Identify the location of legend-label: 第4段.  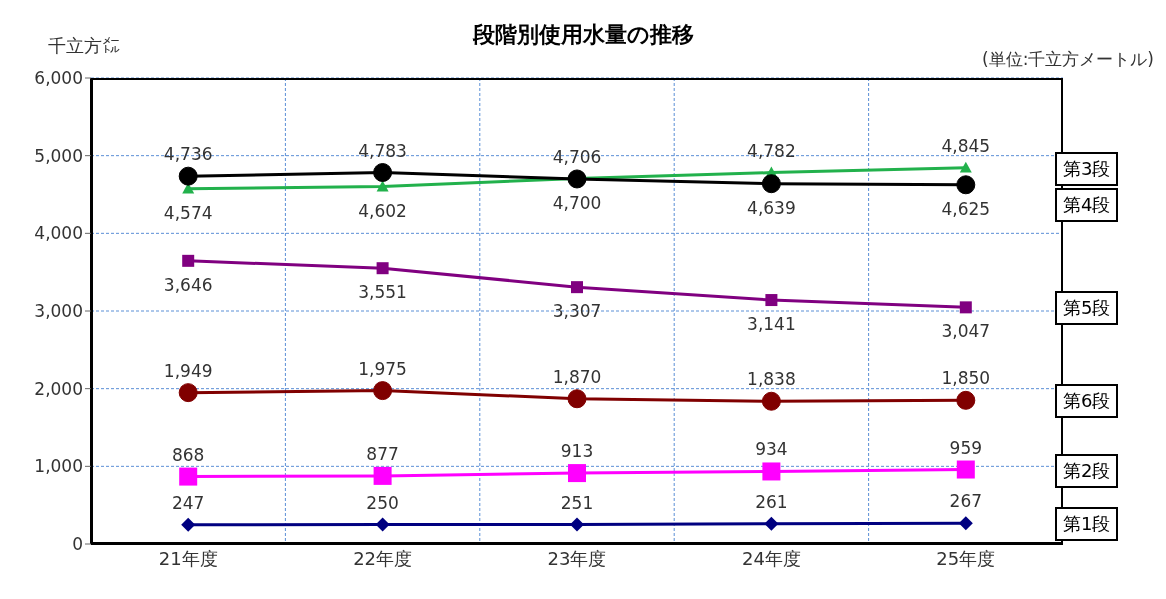
(1087, 204).